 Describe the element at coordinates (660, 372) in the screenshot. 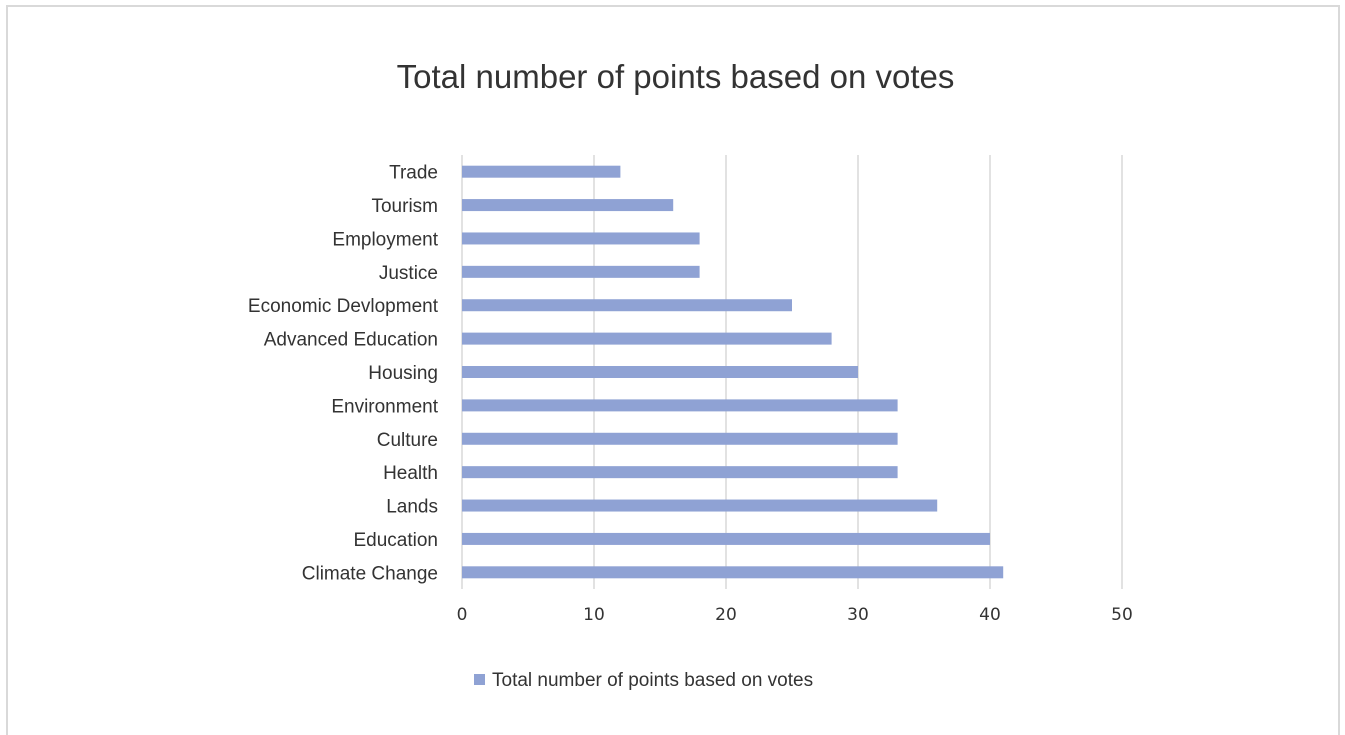

I see `bar-housing` at that location.